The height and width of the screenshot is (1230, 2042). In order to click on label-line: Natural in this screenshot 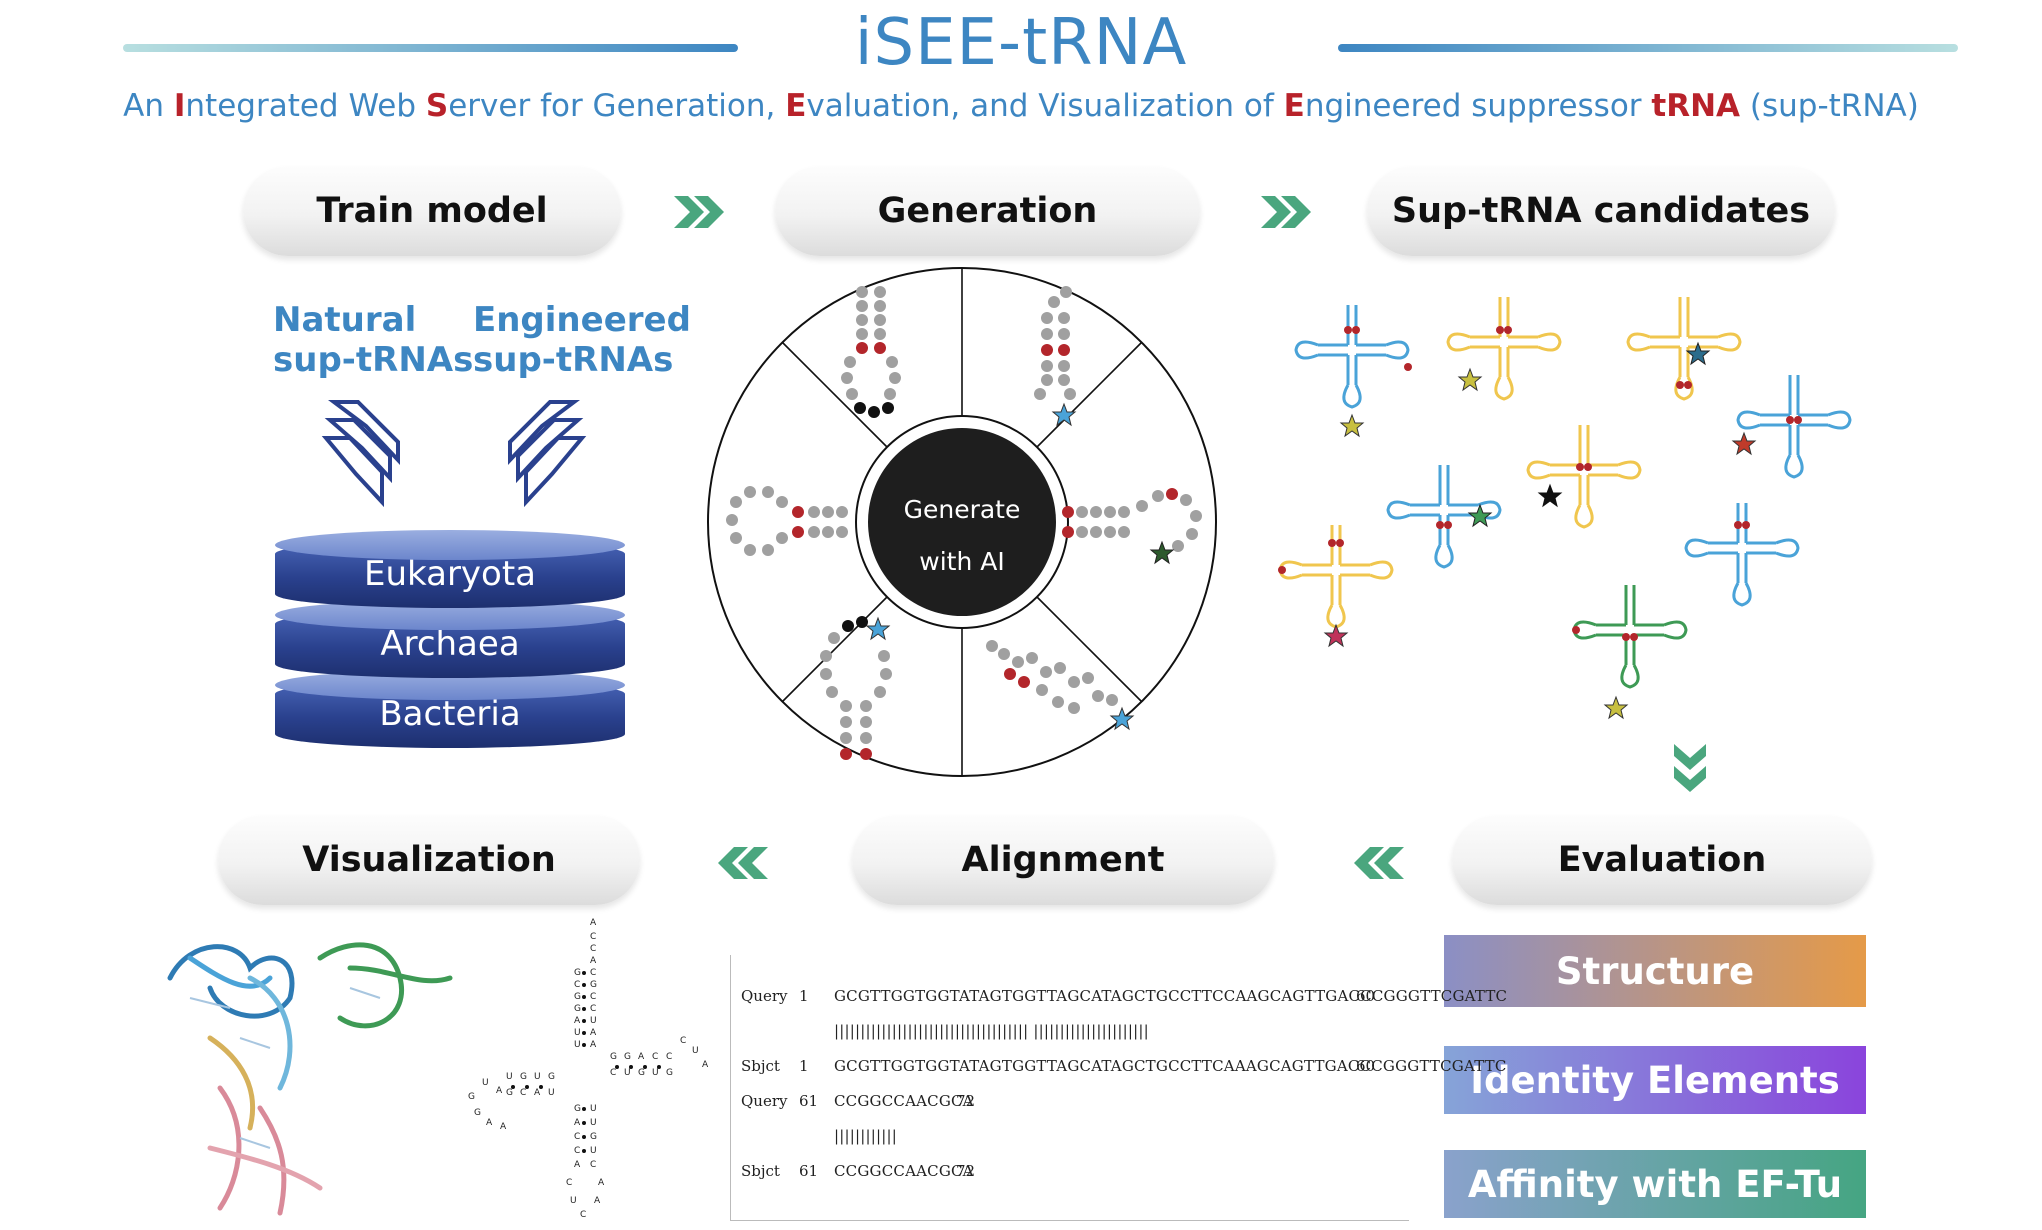, I will do `click(345, 320)`.